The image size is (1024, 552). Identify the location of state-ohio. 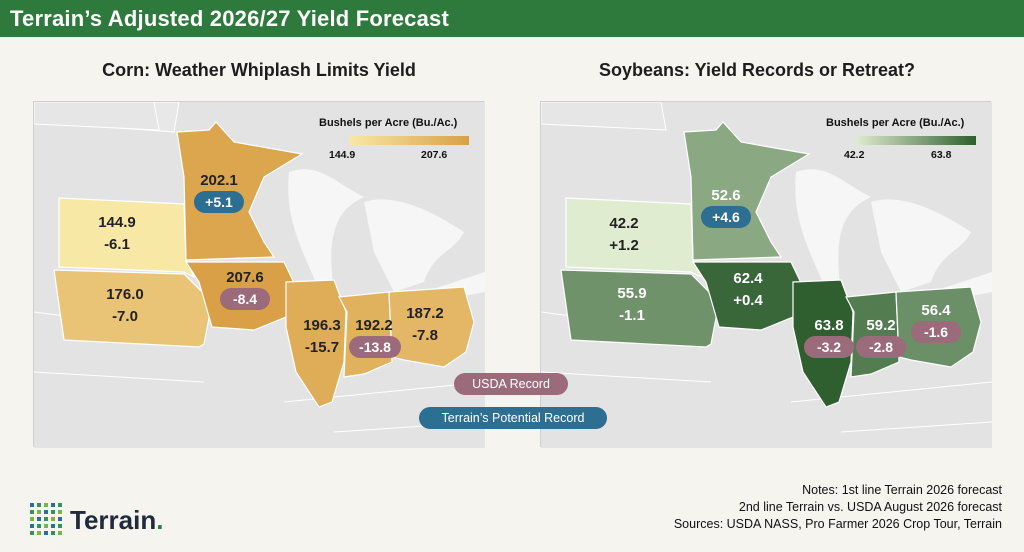
(431, 327).